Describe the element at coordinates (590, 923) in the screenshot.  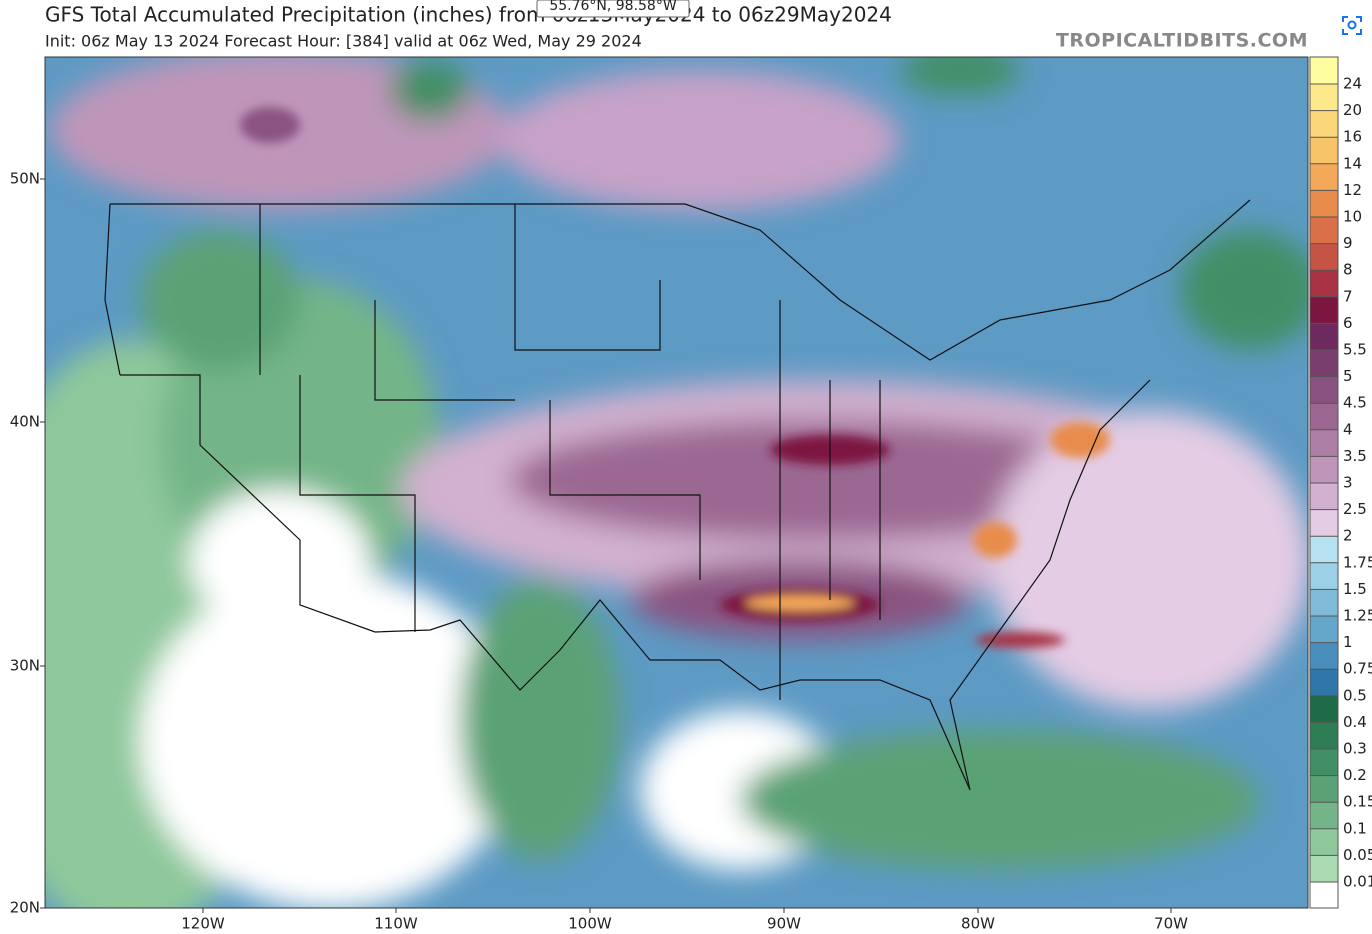
I see `lon-label: 100W` at that location.